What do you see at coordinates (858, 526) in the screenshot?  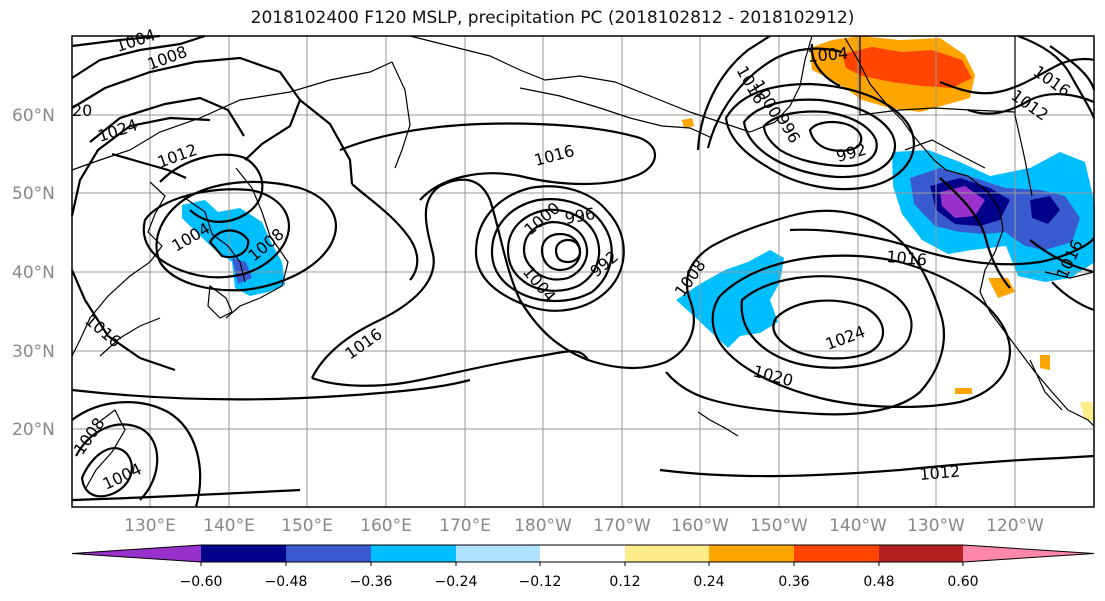 I see `lon-label: 140°W` at bounding box center [858, 526].